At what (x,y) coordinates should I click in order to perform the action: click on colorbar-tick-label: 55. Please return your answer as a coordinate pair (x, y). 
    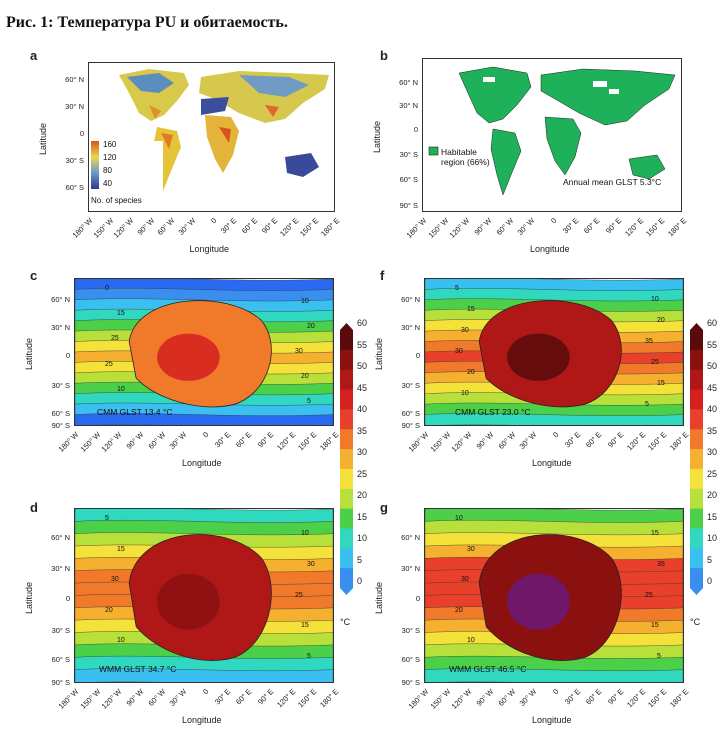
    Looking at the image, I should click on (362, 344).